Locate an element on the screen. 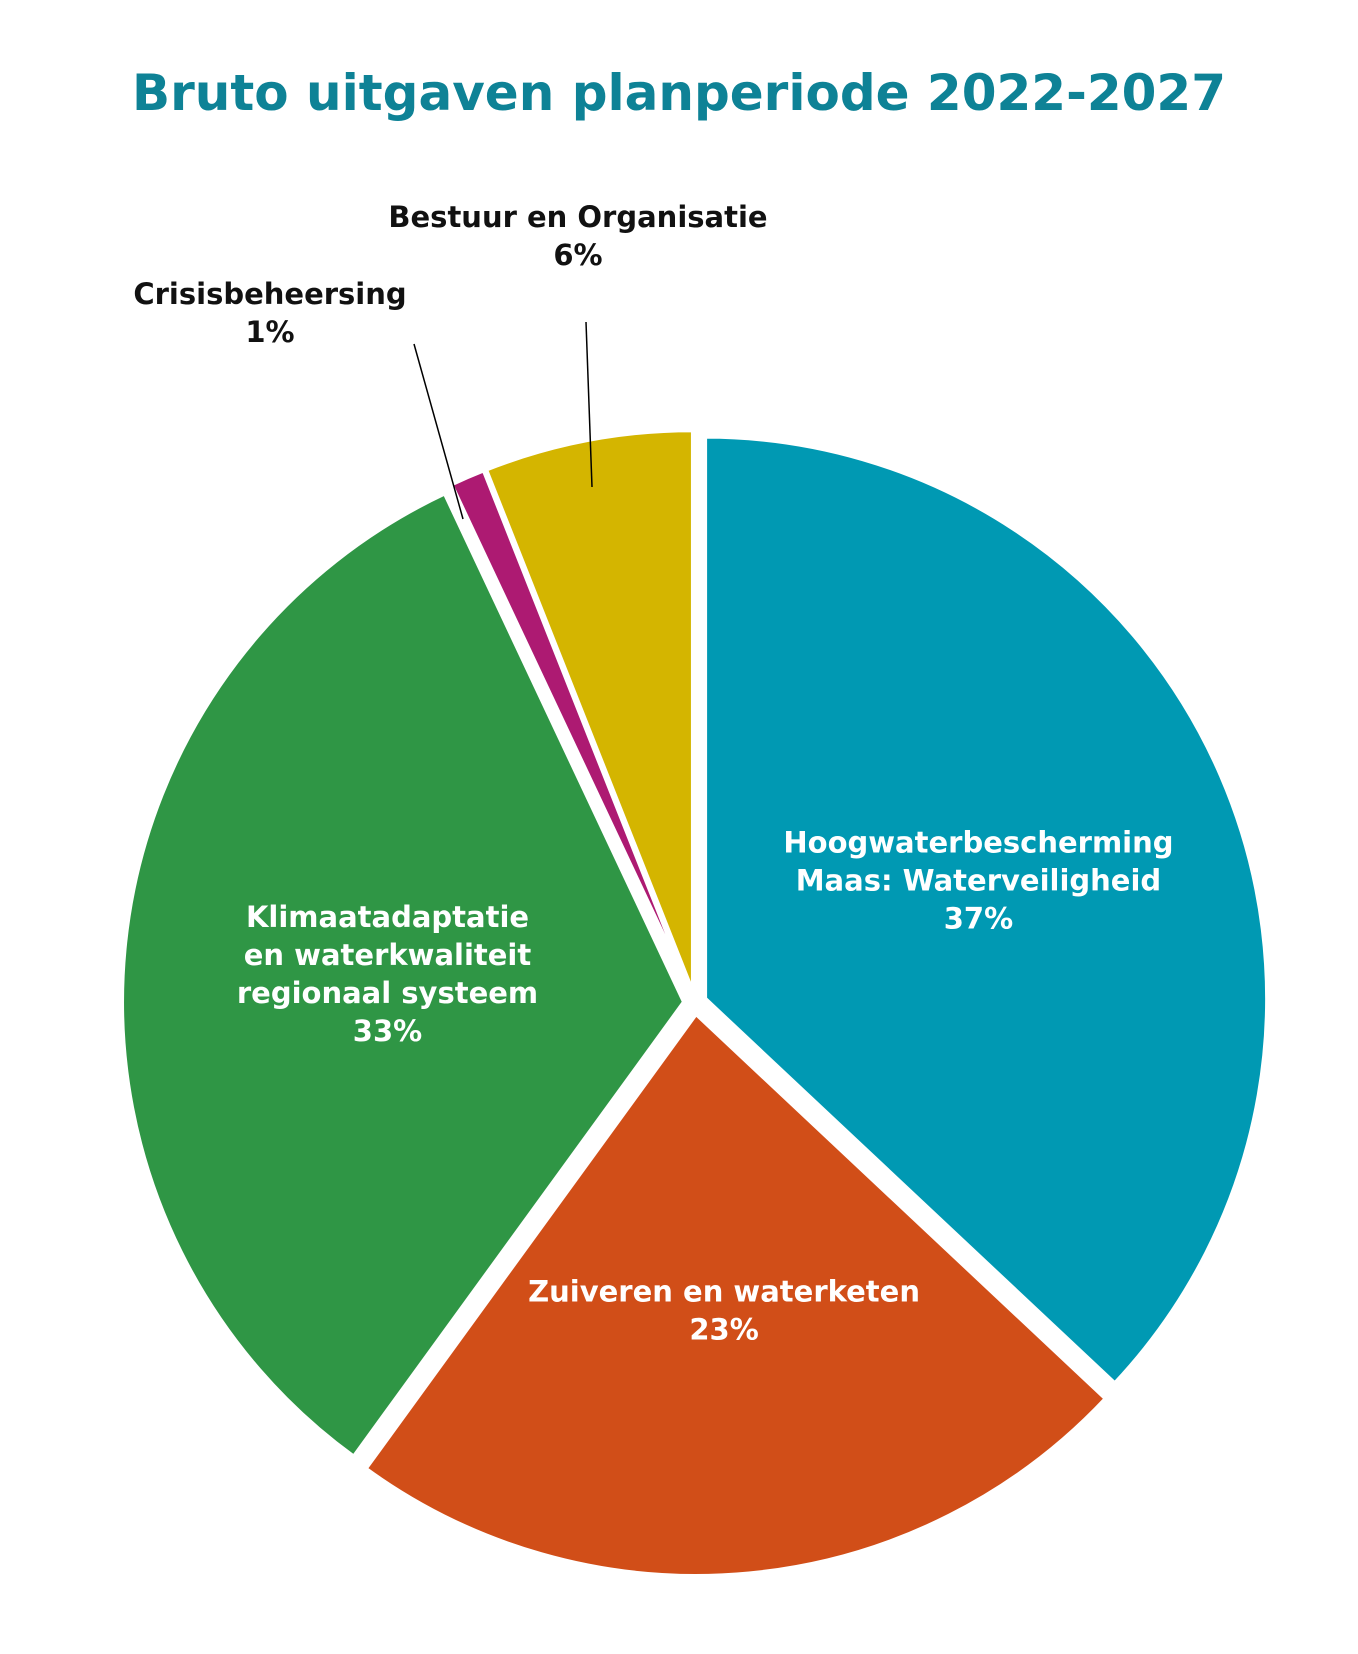 The height and width of the screenshot is (1654, 1358). slice-name-label: Bestuur en Organisatie is located at coordinates (577, 217).